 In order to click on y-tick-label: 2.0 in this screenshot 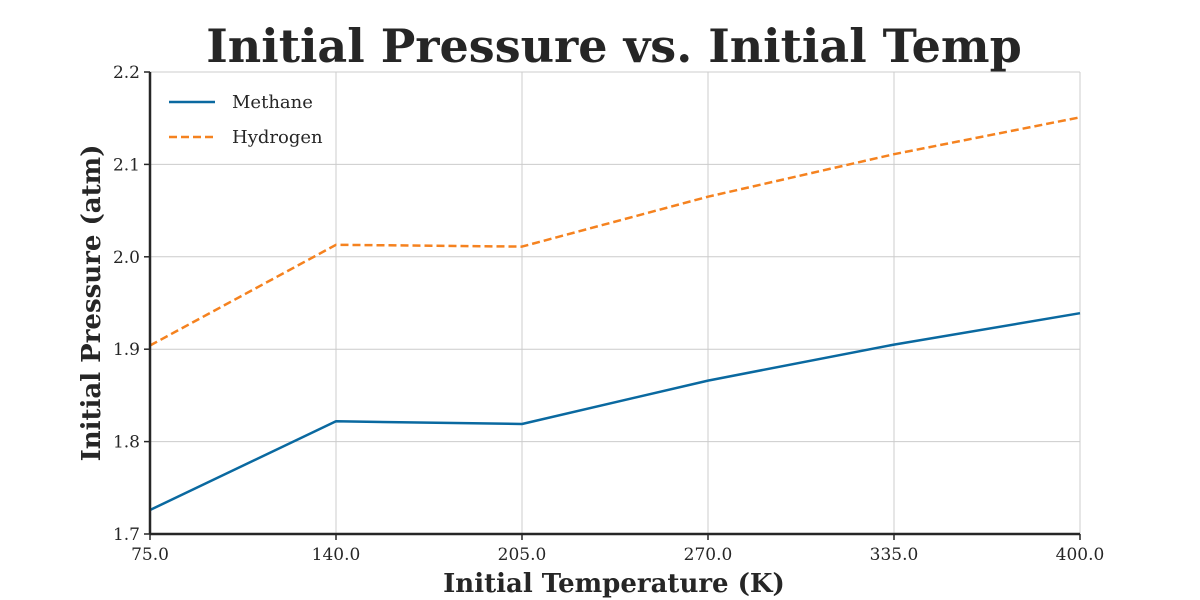, I will do `click(126, 258)`.